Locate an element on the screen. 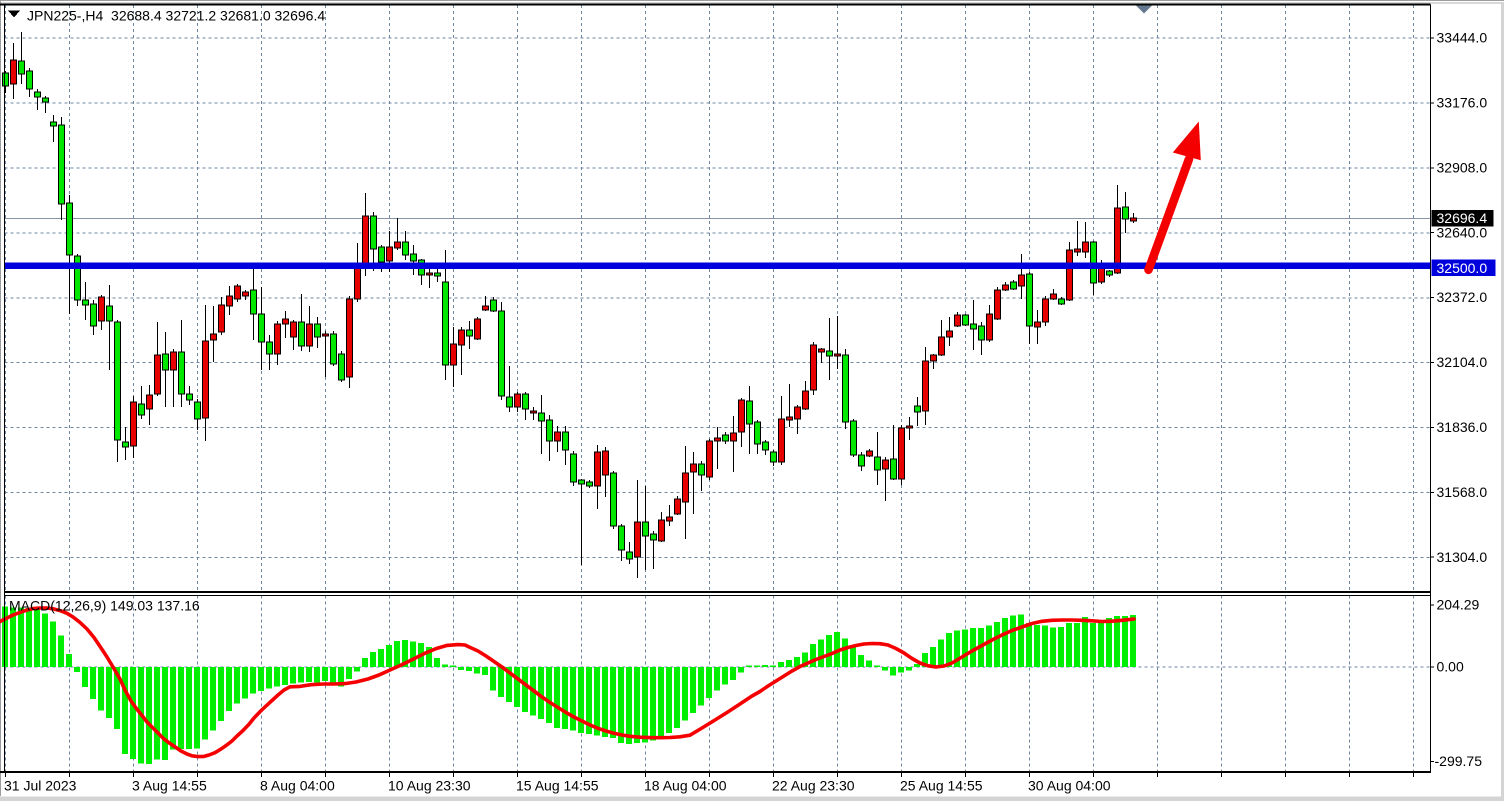 The width and height of the screenshot is (1504, 806). svg-text: 25 Aug 14:55 is located at coordinates (941, 786).